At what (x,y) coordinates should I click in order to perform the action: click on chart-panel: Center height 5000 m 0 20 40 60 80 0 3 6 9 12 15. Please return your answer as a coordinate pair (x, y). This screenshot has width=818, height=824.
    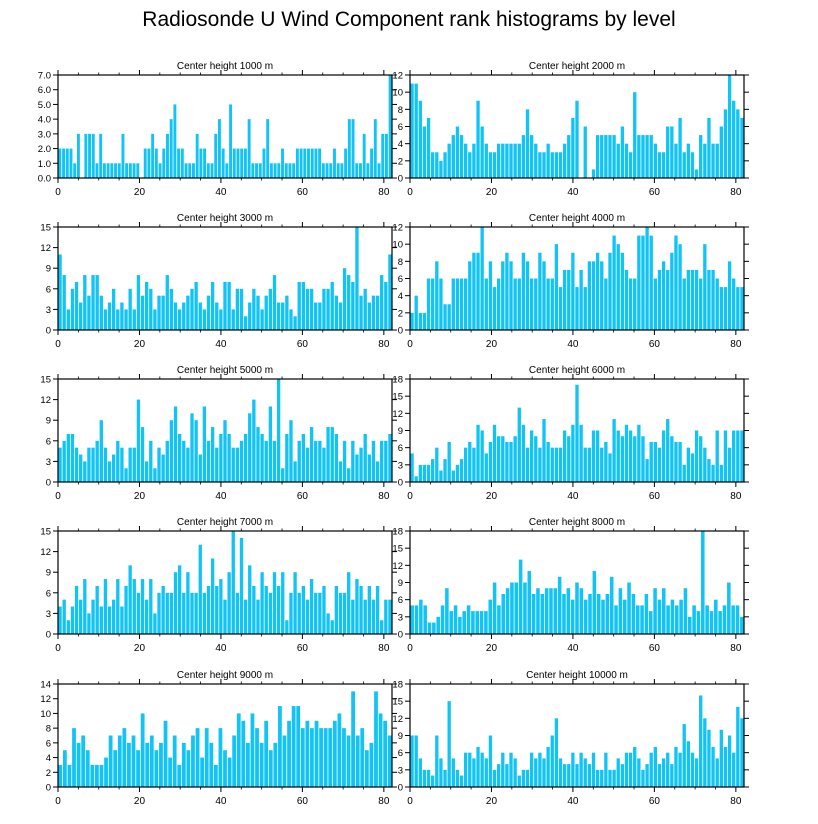
    Looking at the image, I should click on (218, 433).